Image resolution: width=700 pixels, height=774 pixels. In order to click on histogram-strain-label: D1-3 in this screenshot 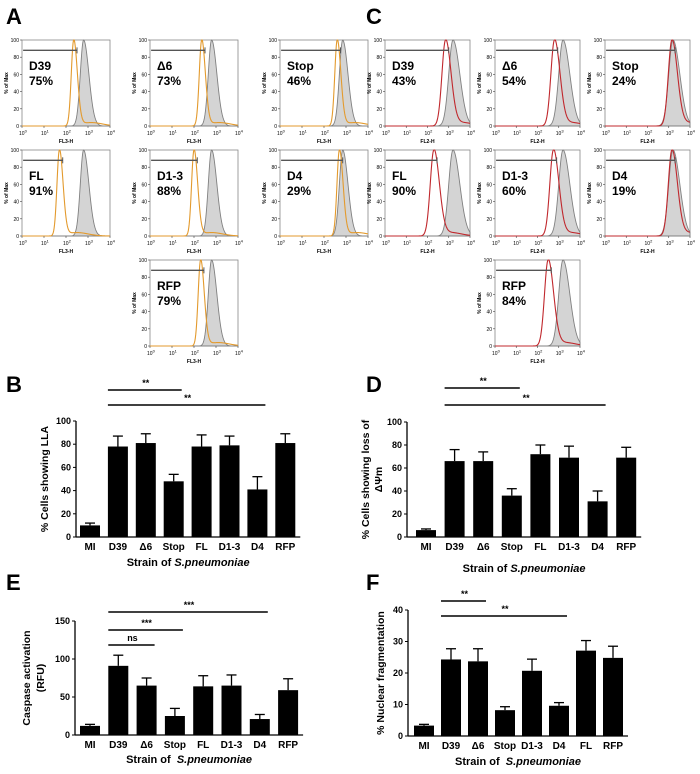, I will do `click(170, 176)`.